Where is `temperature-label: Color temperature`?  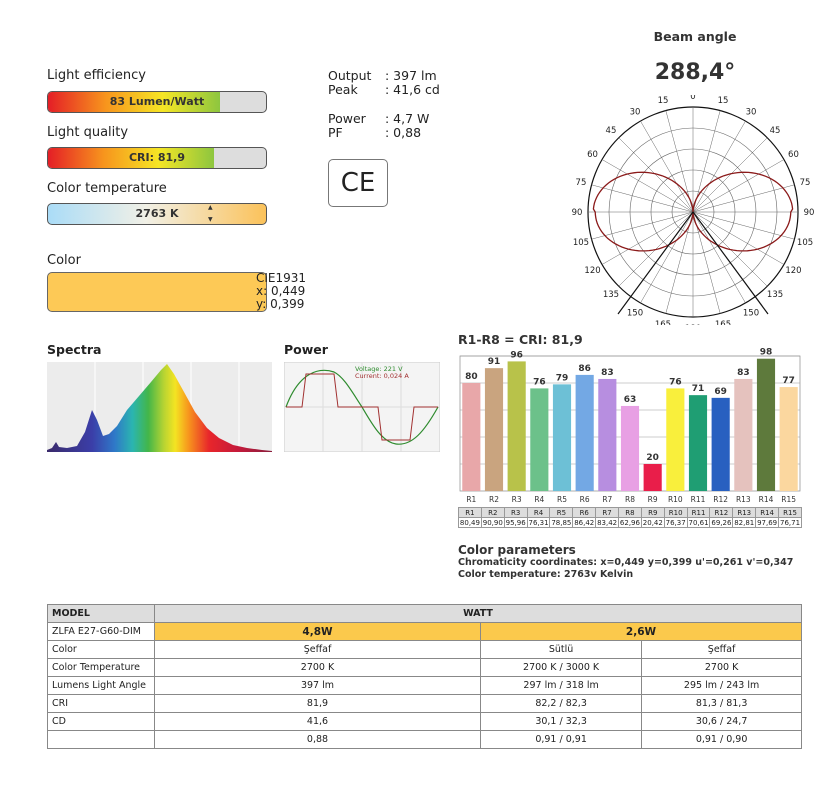 temperature-label: Color temperature is located at coordinates (107, 188).